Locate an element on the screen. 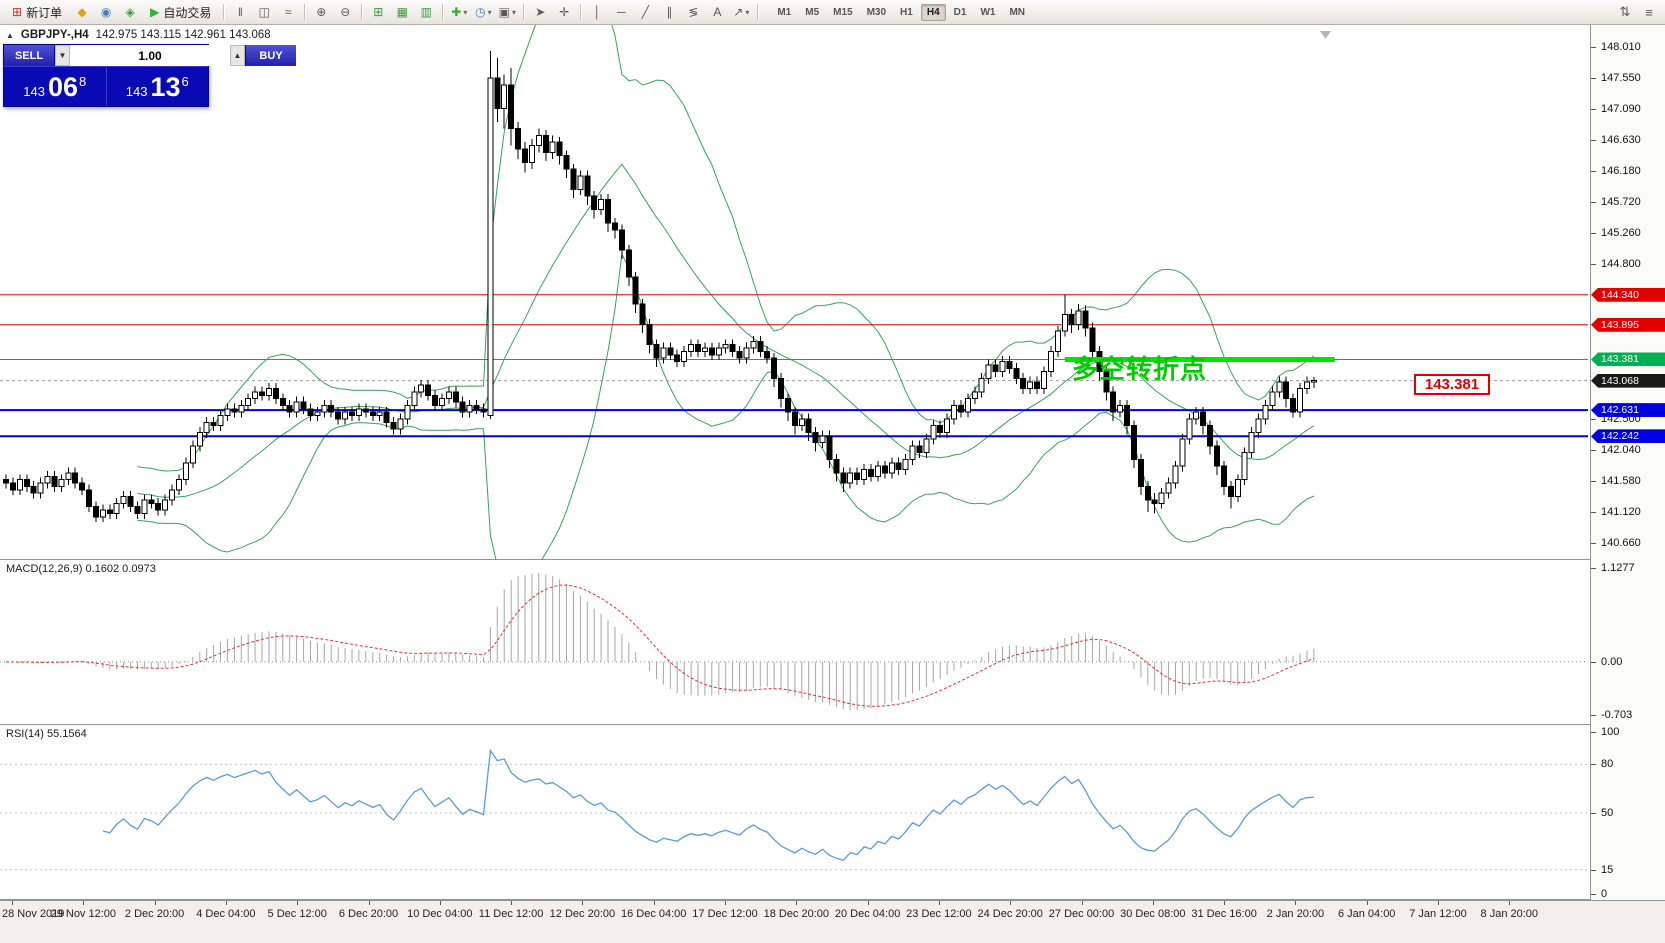 This screenshot has width=1665, height=943. cursor-icon: ➤ is located at coordinates (540, 12).